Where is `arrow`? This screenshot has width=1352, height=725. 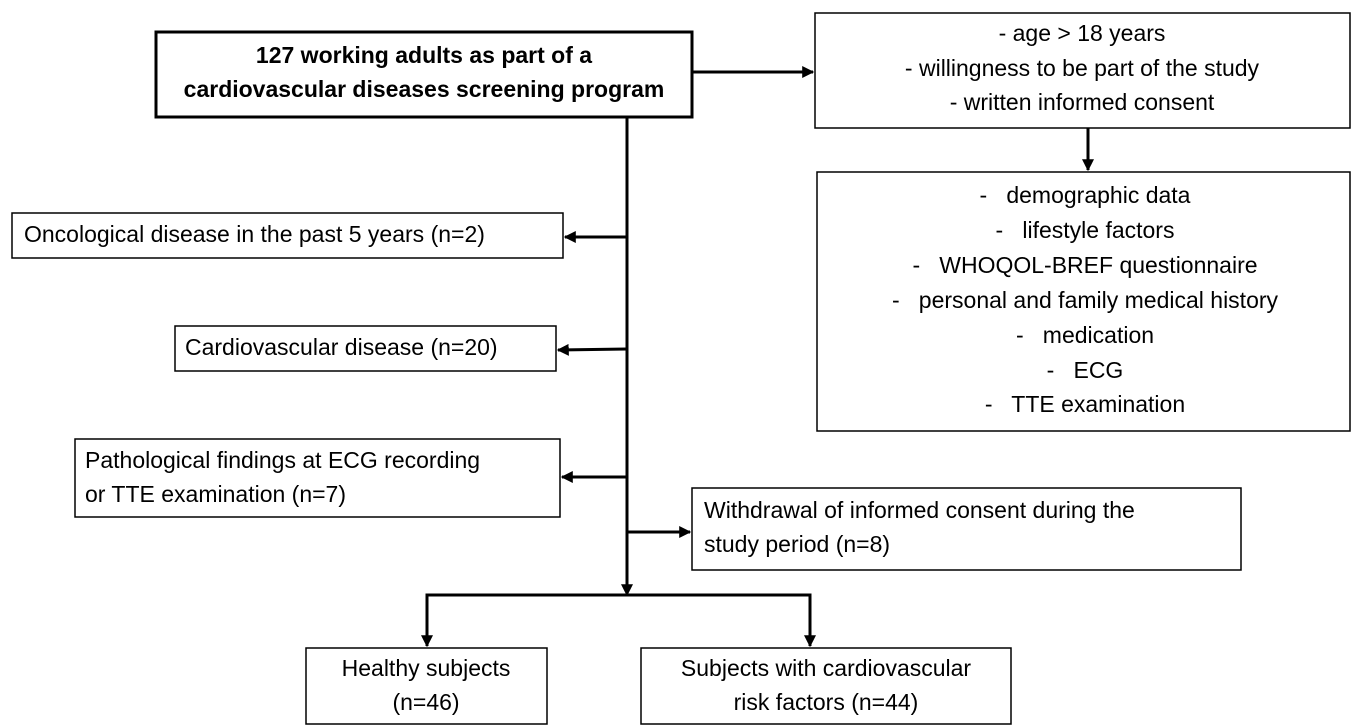
arrow is located at coordinates (592, 349).